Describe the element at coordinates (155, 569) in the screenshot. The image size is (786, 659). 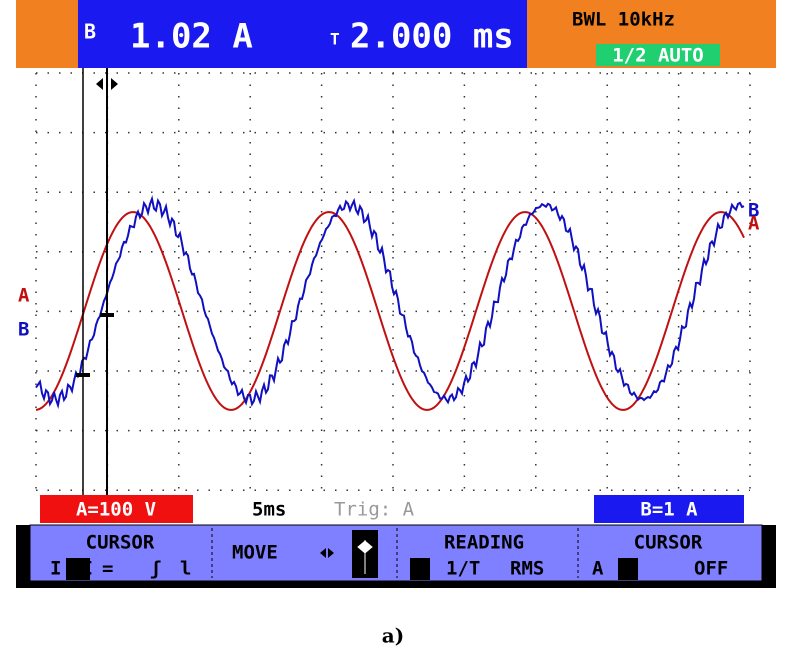
I see `menu-option: ʃ` at that location.